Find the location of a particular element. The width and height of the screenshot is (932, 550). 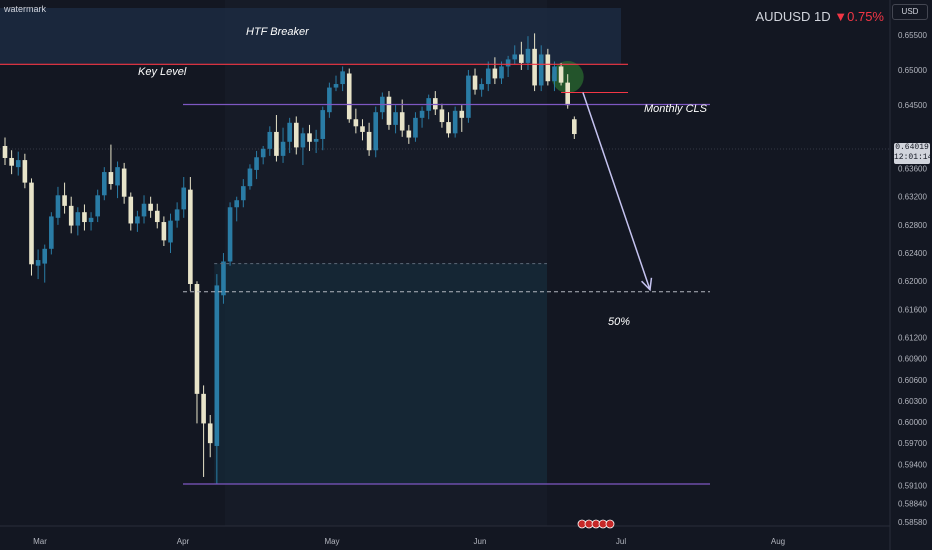

price-change: ▼0.75% is located at coordinates (859, 16).